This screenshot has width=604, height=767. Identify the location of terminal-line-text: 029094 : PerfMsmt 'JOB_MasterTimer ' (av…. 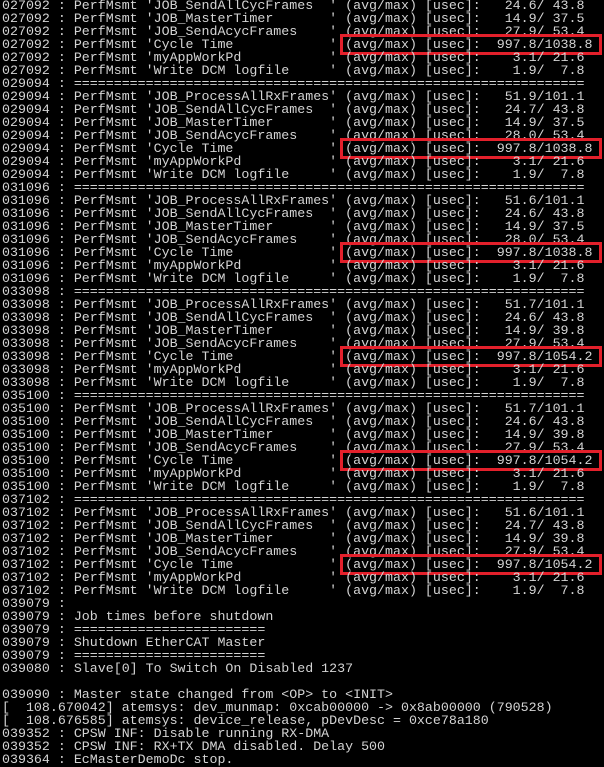
(293, 122).